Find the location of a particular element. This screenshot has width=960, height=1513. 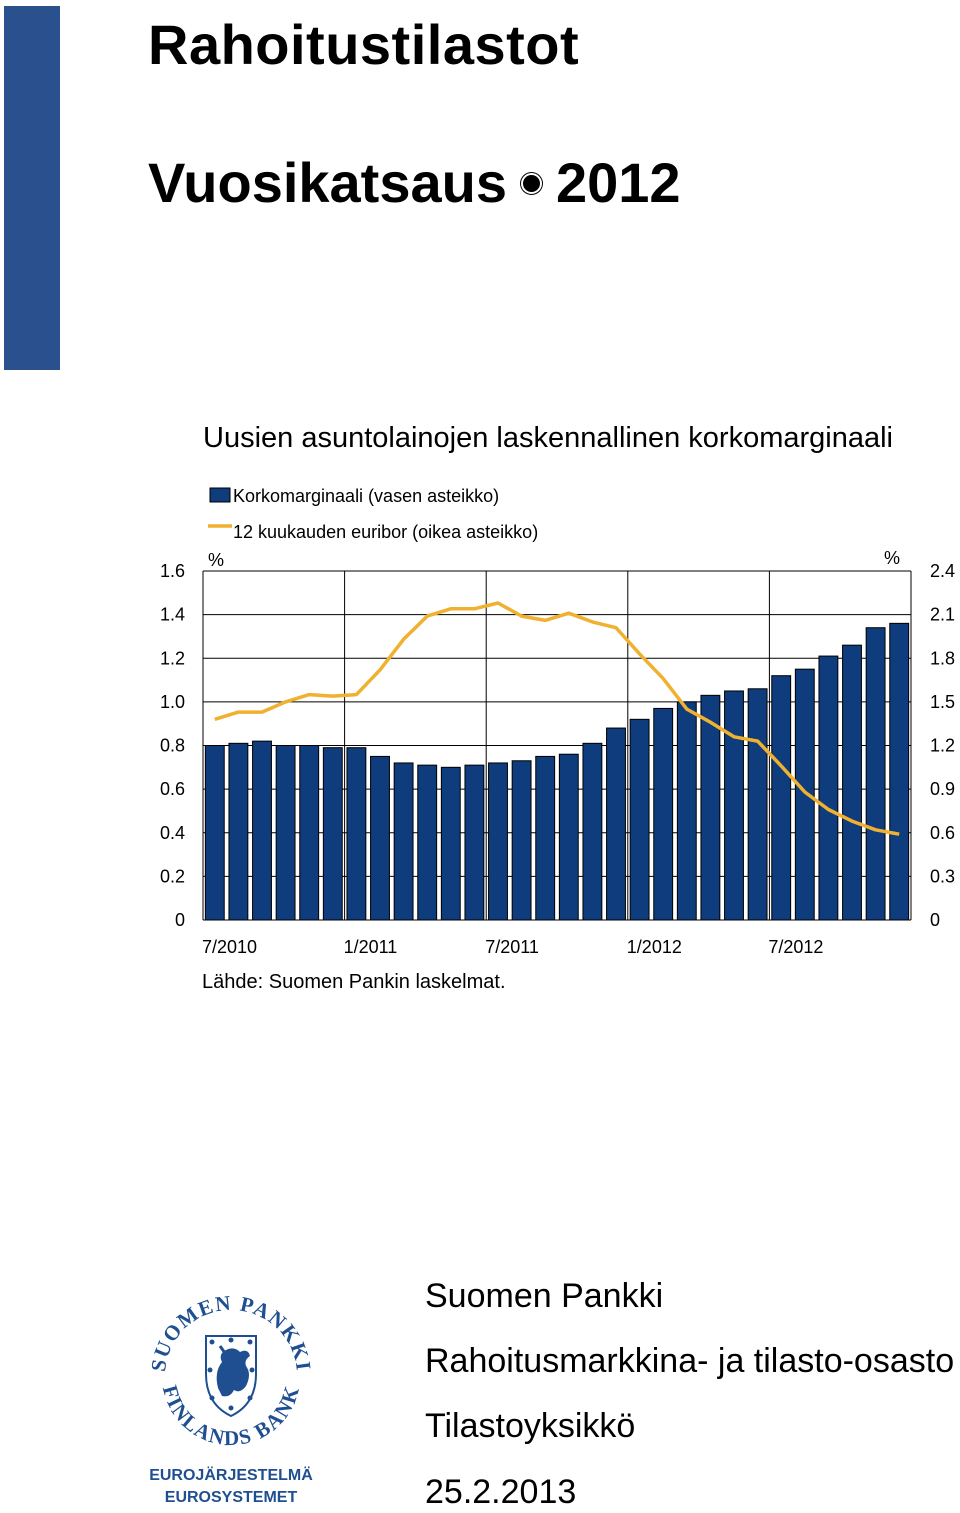

footer-department: Rahoitusmarkkina- ja tilasto-osasto is located at coordinates (690, 1361).